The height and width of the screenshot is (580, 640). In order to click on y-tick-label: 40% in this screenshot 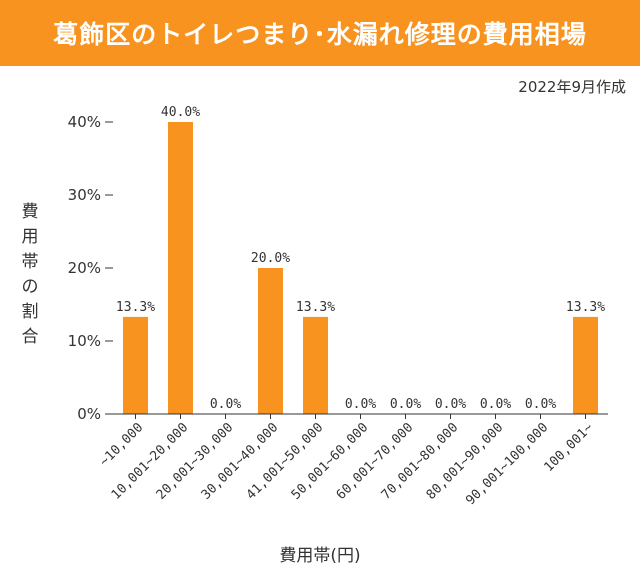, I will do `click(84, 122)`.